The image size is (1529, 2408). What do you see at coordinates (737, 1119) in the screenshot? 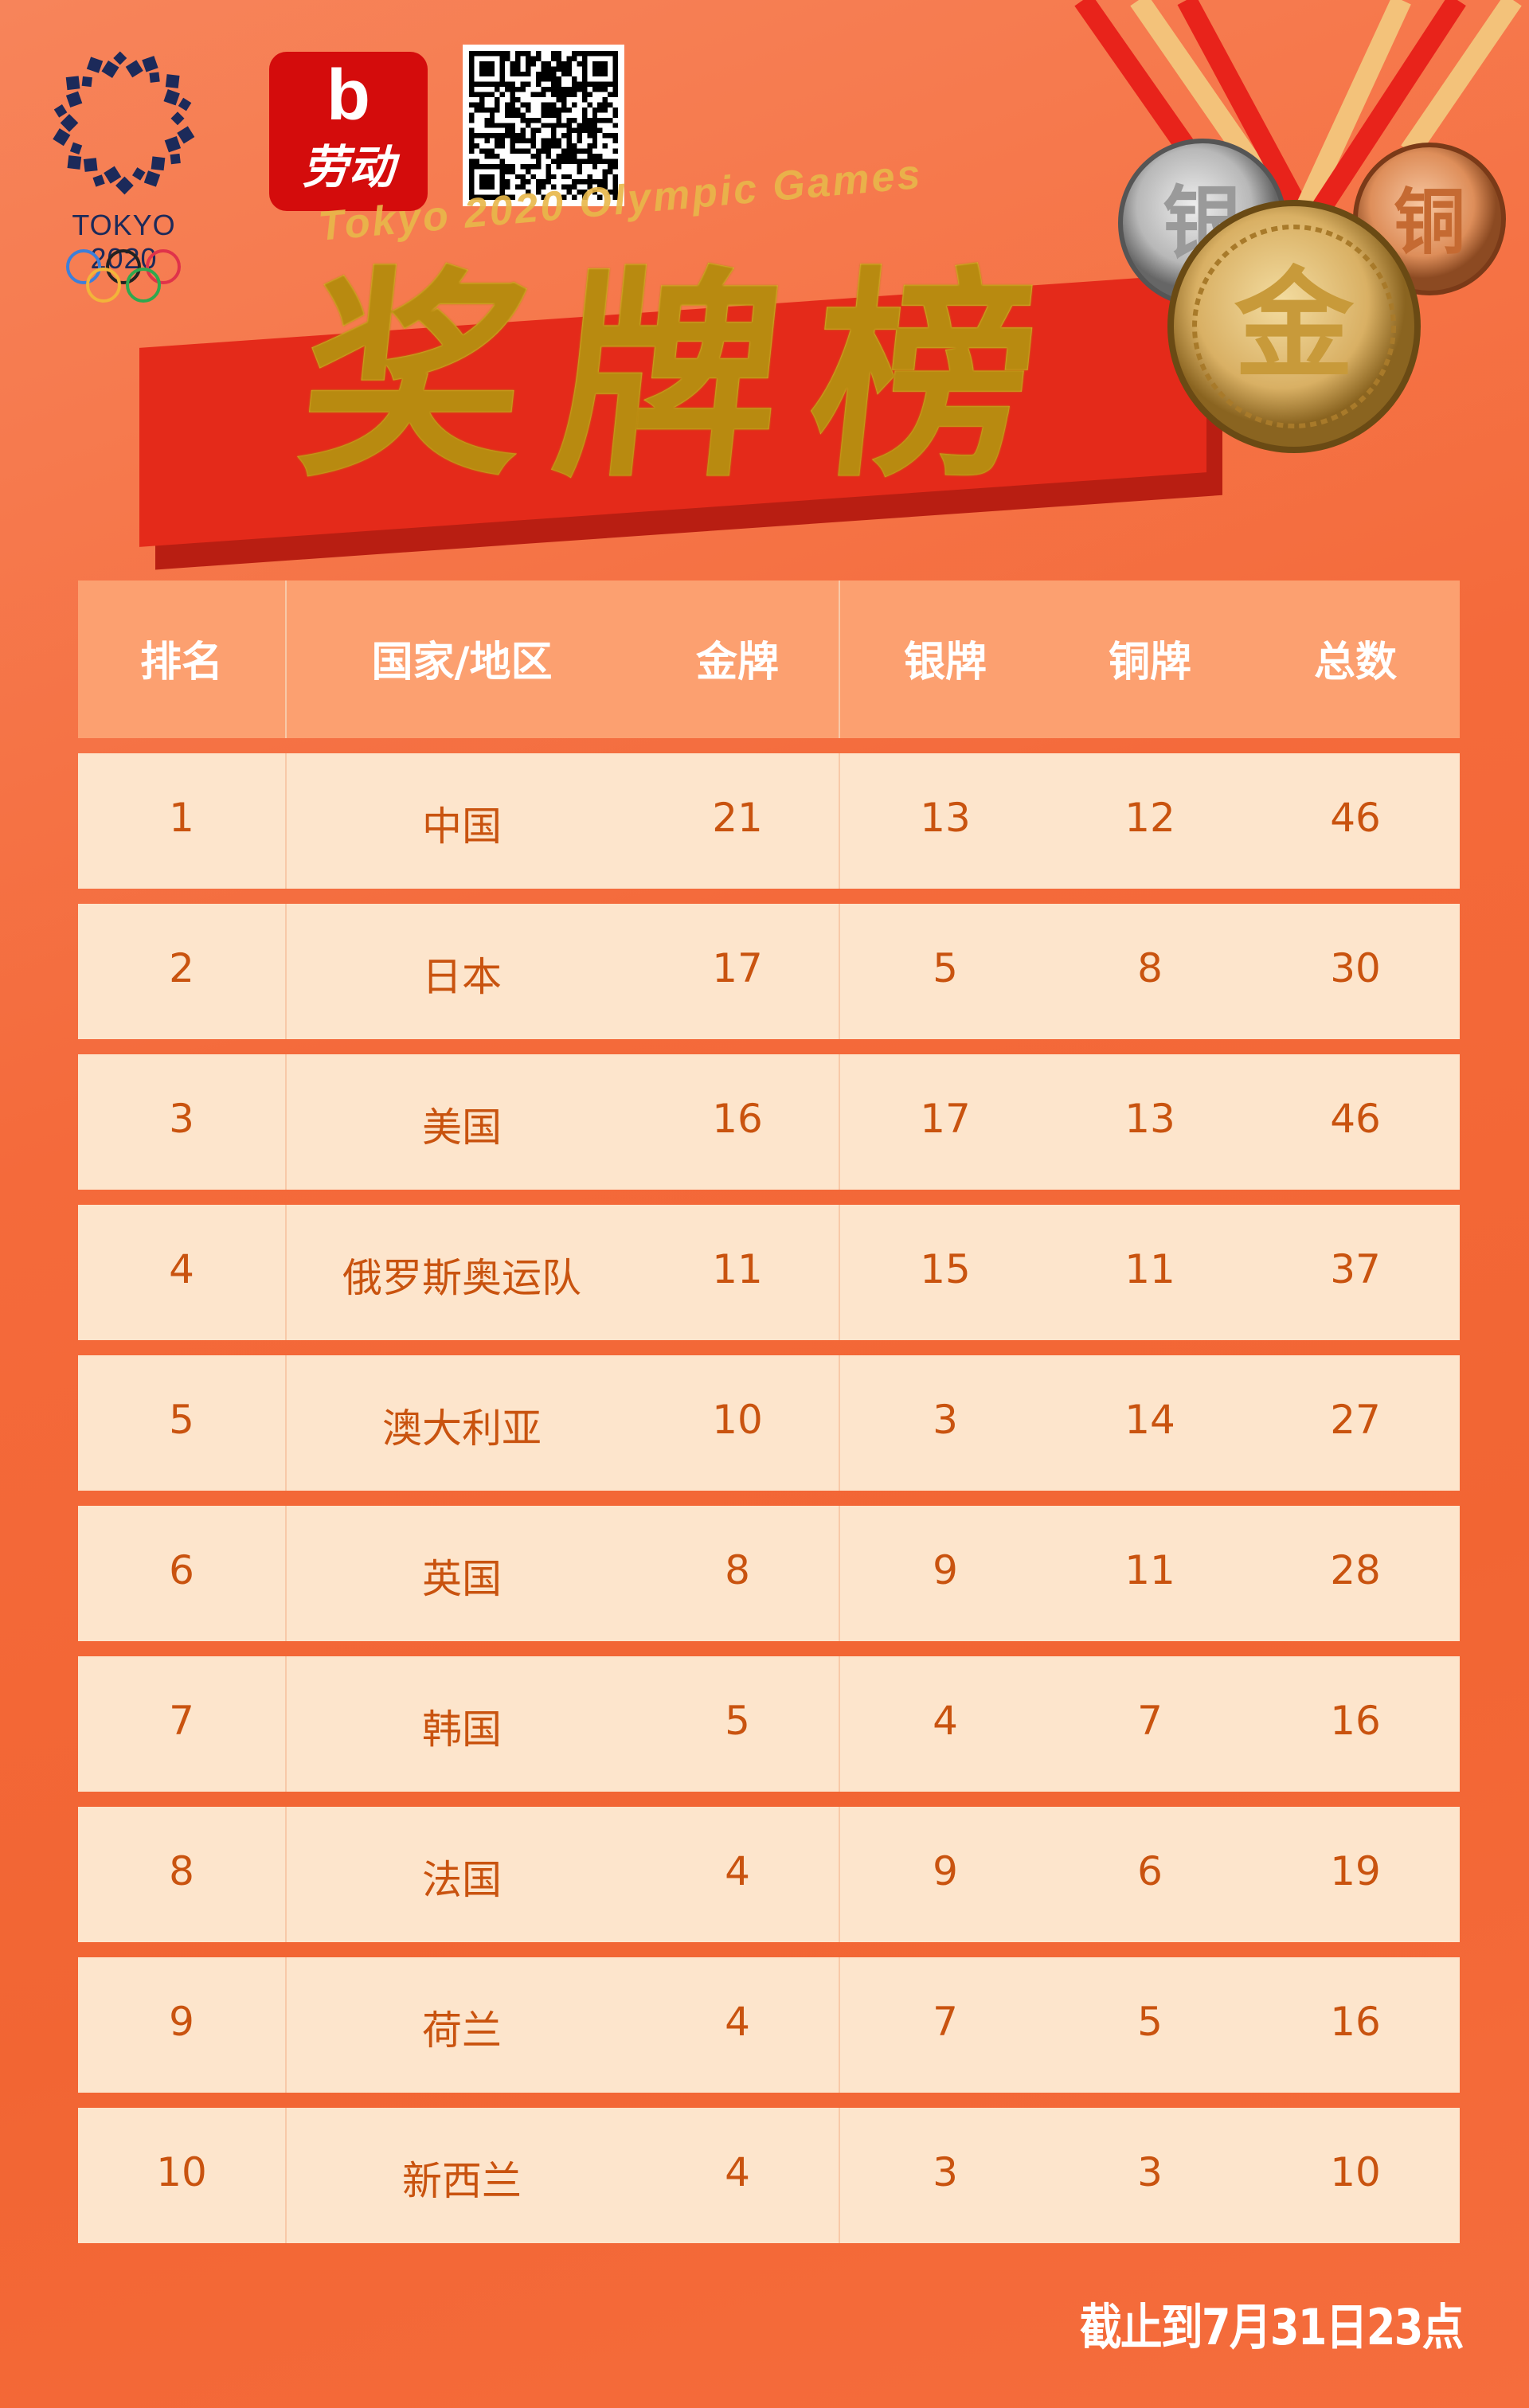
I see `cell-gold: 16` at bounding box center [737, 1119].